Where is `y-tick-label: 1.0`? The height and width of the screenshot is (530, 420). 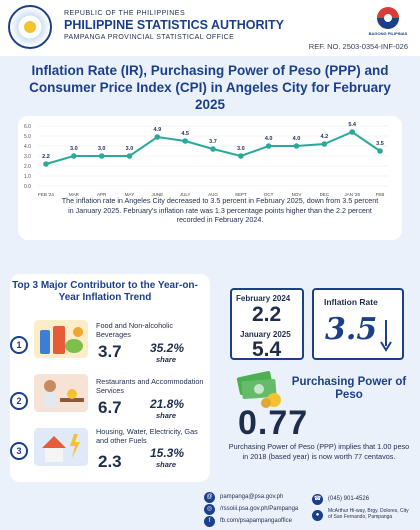
y-tick-label: 1.0 is located at coordinates (27, 177).